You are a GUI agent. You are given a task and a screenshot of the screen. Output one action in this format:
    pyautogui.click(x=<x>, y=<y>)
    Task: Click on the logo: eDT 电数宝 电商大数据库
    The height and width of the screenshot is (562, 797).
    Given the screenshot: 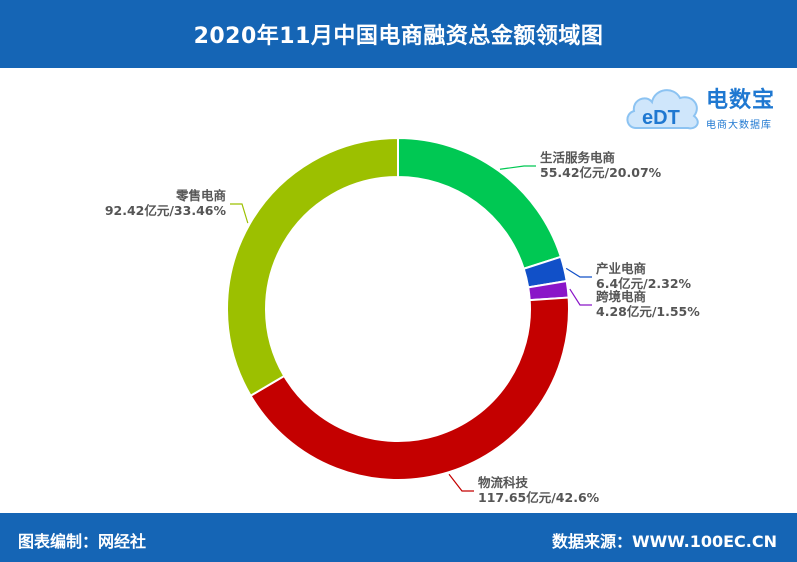 What is the action you would take?
    pyautogui.click(x=707, y=106)
    